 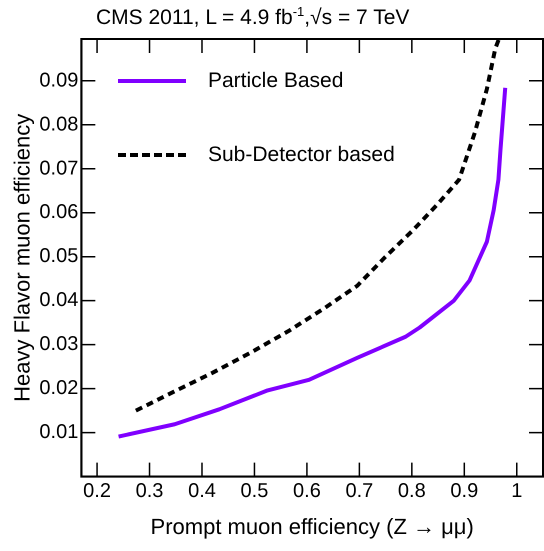 I want to click on y-tick-label: 0.06, so click(x=58, y=212).